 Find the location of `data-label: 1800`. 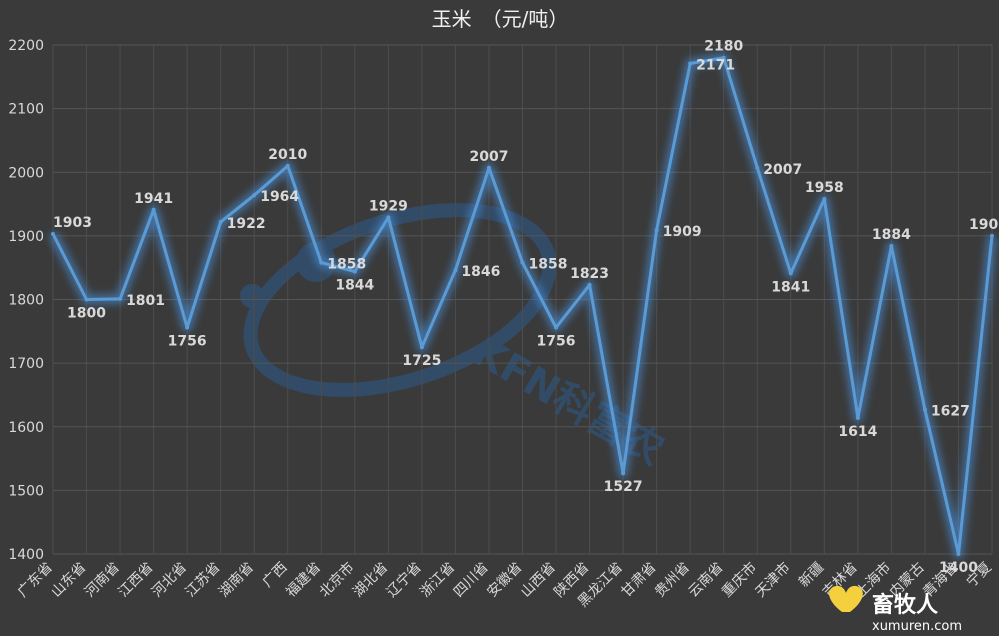

data-label: 1800 is located at coordinates (86, 314).